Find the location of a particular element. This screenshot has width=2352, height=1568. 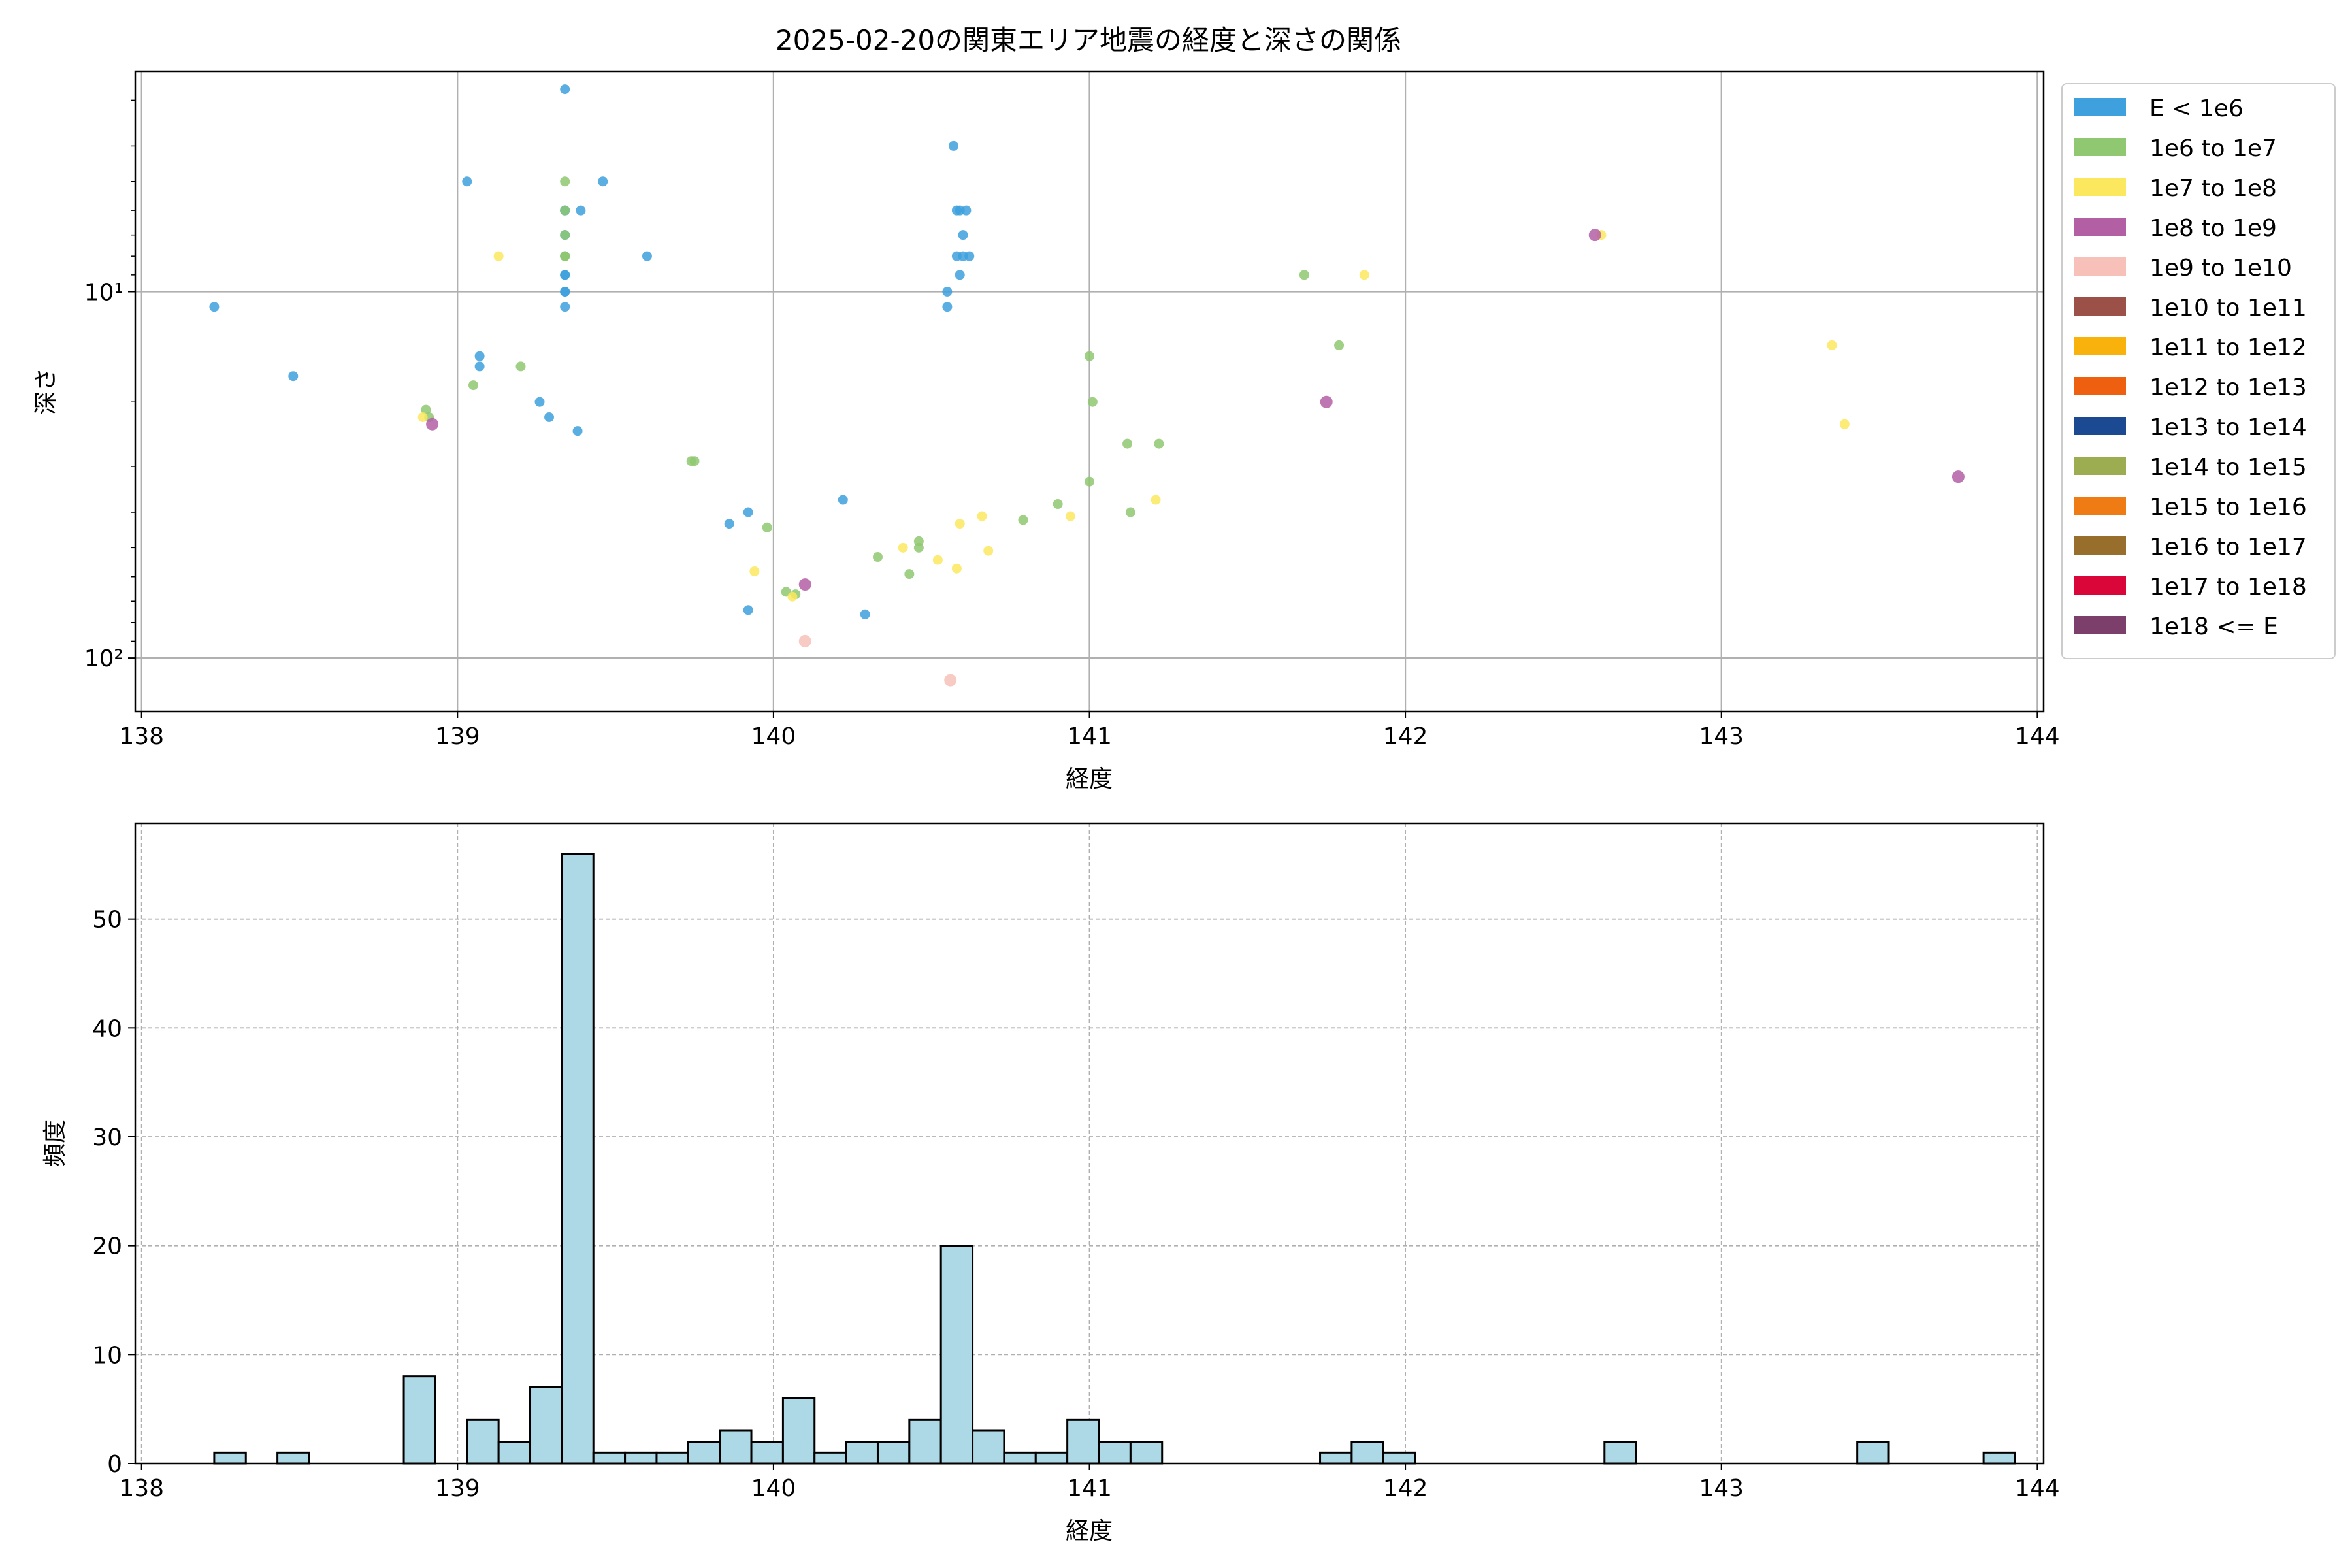

histogram-y-tick-label: 20 is located at coordinates (107, 1246).